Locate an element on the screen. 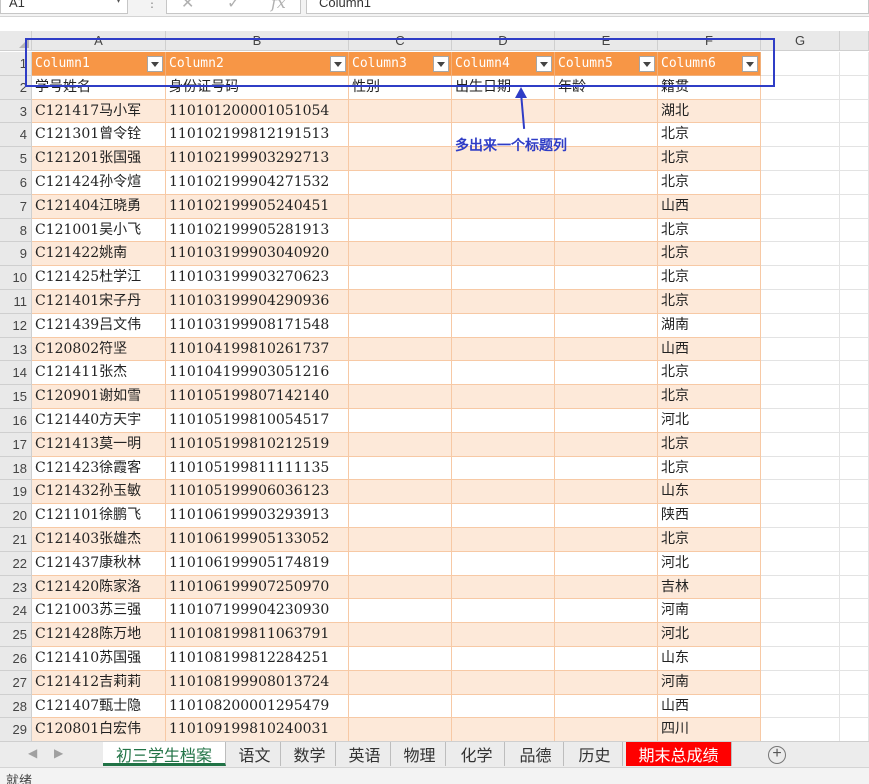  sheet-tab: 数学 is located at coordinates (310, 754).